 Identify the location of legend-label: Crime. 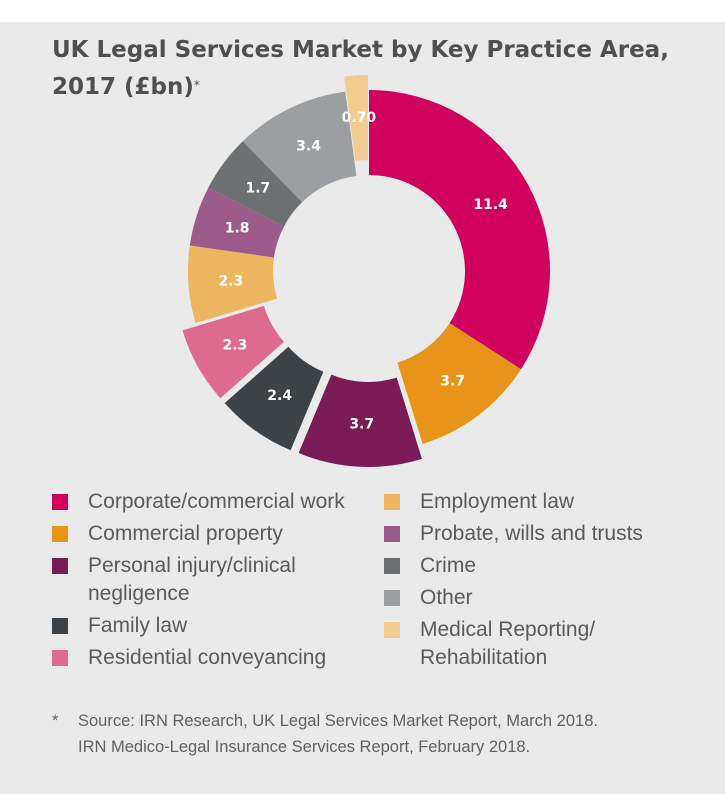
(448, 565).